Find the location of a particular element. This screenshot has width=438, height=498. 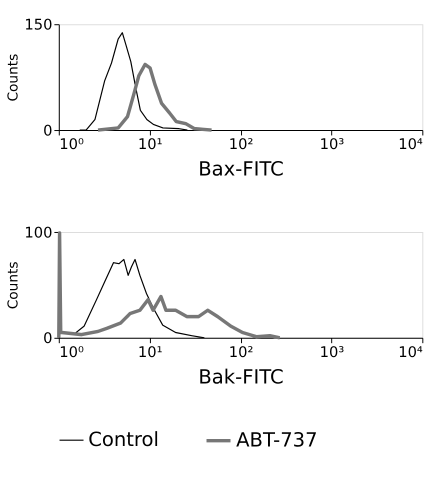

legend-label: Control is located at coordinates (123, 440).